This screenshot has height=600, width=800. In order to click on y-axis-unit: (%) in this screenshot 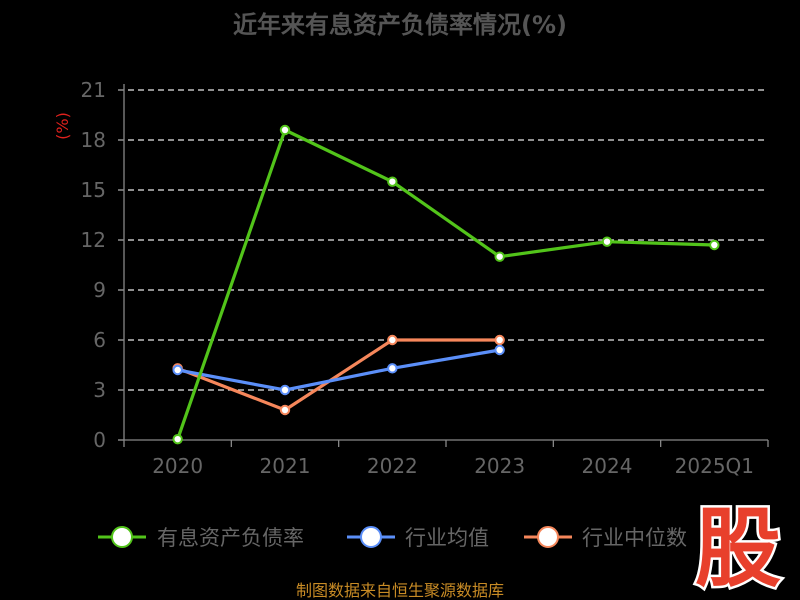, I will do `click(62, 126)`.